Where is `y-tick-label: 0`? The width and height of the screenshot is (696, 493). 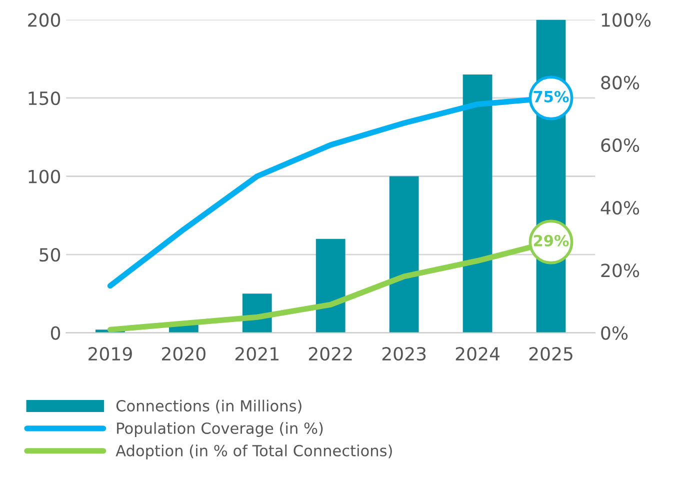 y-tick-label: 0 is located at coordinates (55, 333).